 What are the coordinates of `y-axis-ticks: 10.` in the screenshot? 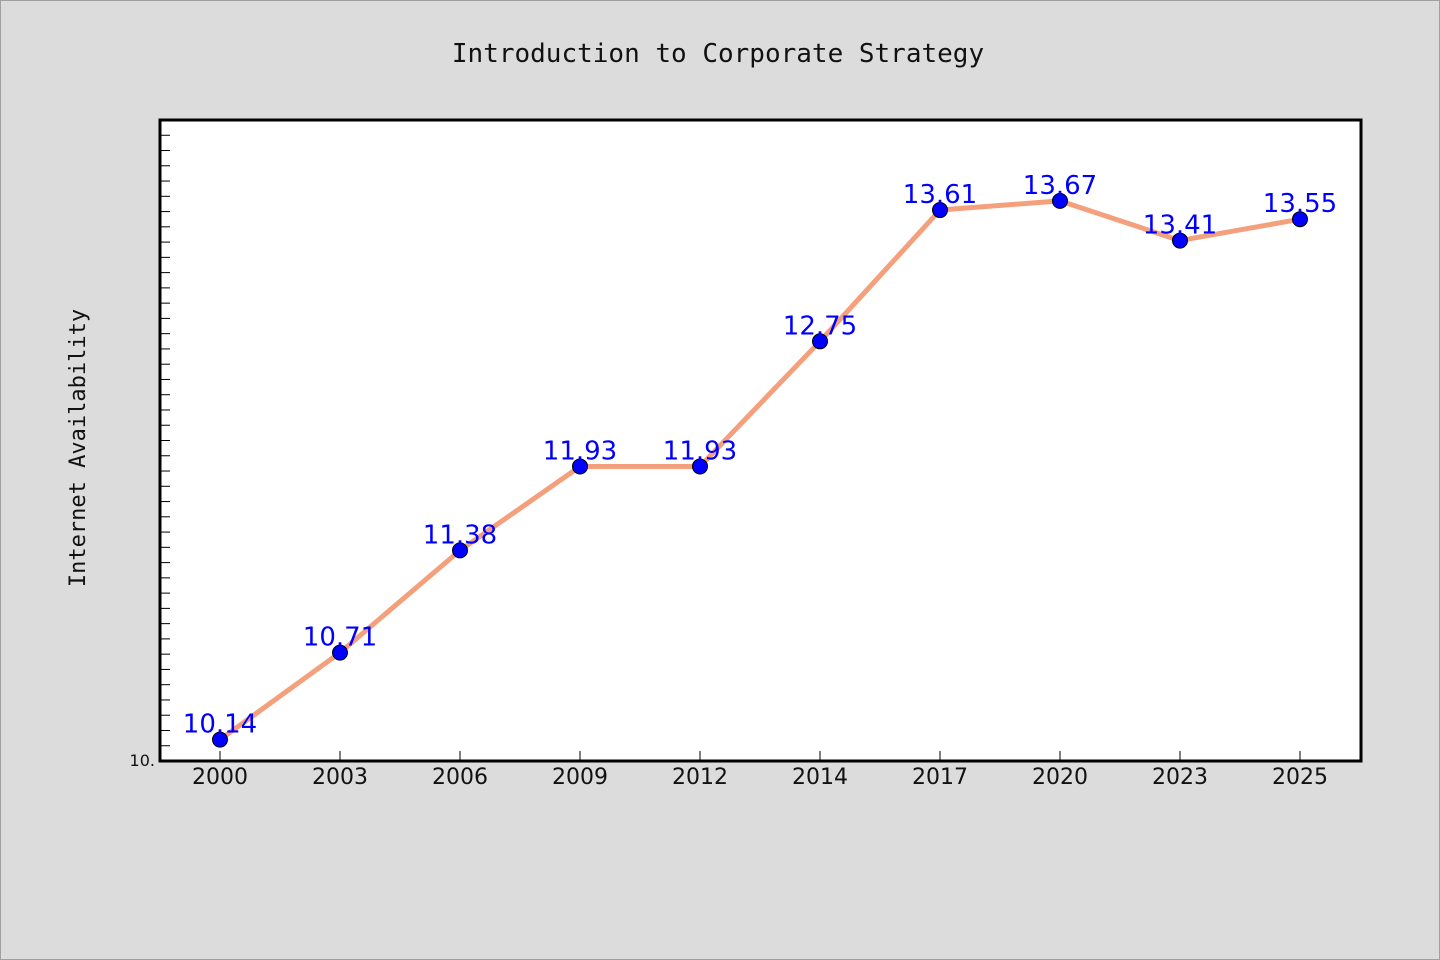 It's located at (150, 452).